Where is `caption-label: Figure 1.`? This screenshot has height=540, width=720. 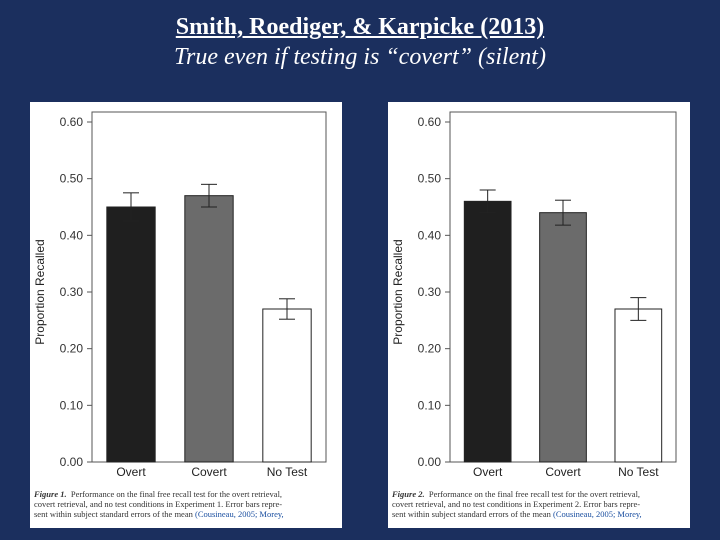
caption-label: Figure 1. is located at coordinates (50, 494).